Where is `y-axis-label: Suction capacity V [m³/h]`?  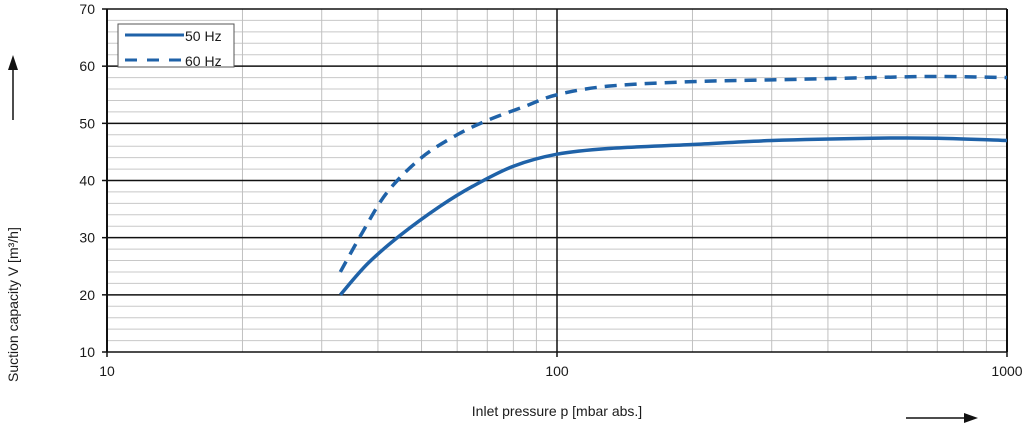
y-axis-label: Suction capacity V [m³/h] is located at coordinates (13, 304).